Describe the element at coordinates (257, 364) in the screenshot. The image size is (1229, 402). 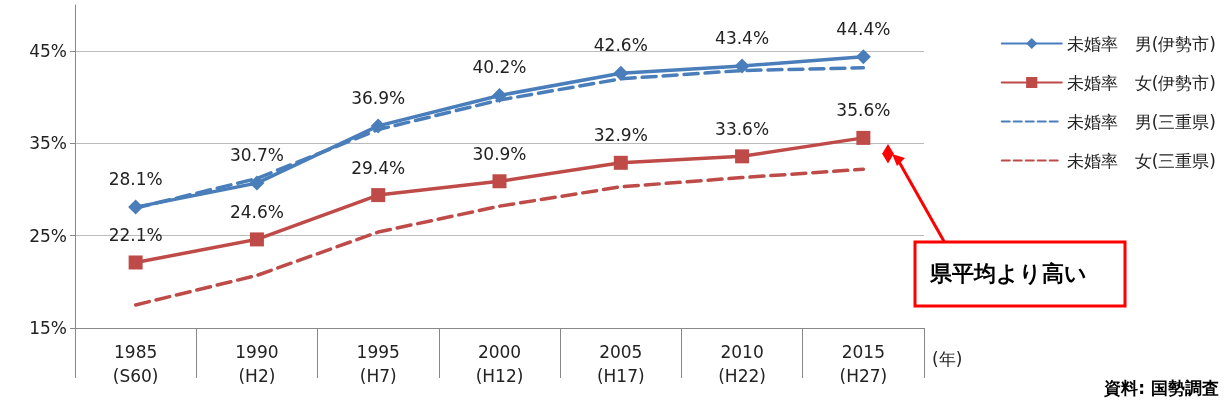
I see `x-tick-label: 1990 (H2)` at that location.